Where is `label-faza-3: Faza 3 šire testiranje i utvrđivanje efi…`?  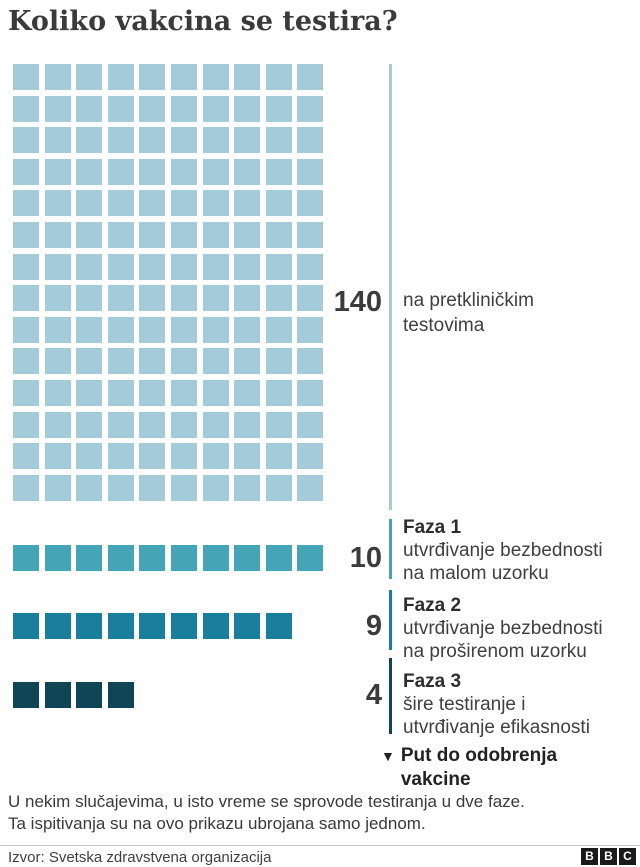
label-faza-3: Faza 3 šire testiranje i utvrđivanje efi… is located at coordinates (518, 704).